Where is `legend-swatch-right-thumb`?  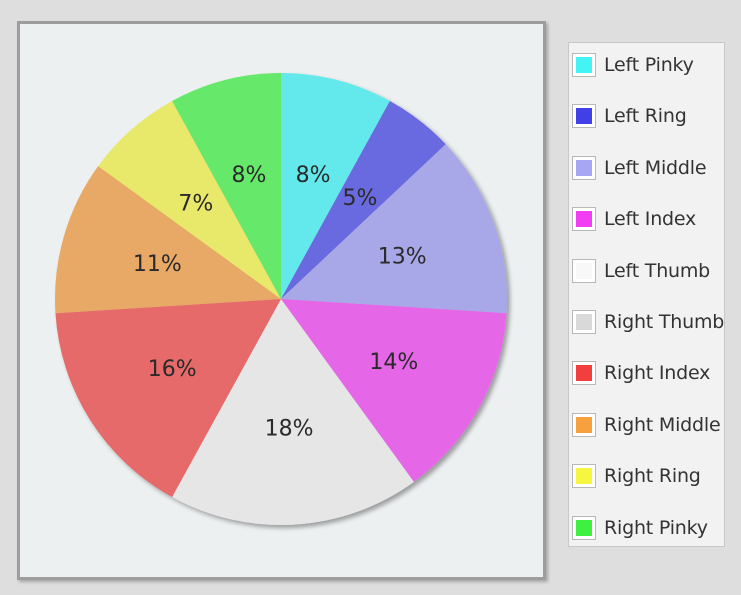 legend-swatch-right-thumb is located at coordinates (584, 322).